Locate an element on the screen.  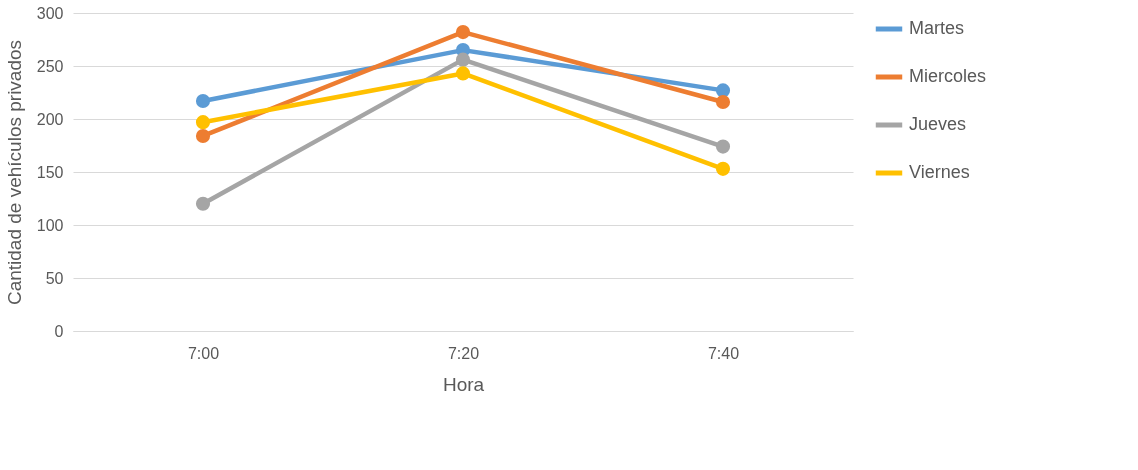
x-tick-label: 7:40 is located at coordinates (723, 353).